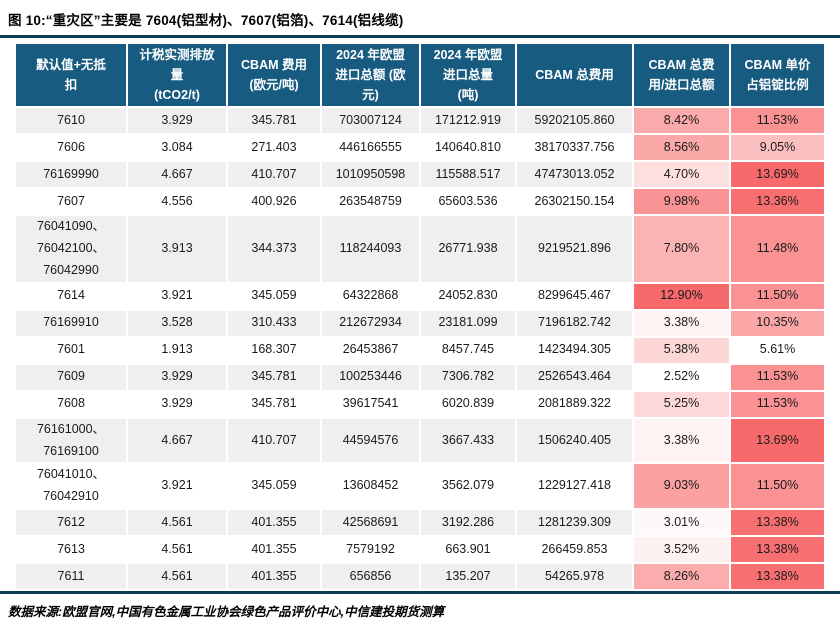 Image resolution: width=840 pixels, height=640 pixels. Describe the element at coordinates (274, 201) in the screenshot. I see `fee-cell: 400.926` at that location.